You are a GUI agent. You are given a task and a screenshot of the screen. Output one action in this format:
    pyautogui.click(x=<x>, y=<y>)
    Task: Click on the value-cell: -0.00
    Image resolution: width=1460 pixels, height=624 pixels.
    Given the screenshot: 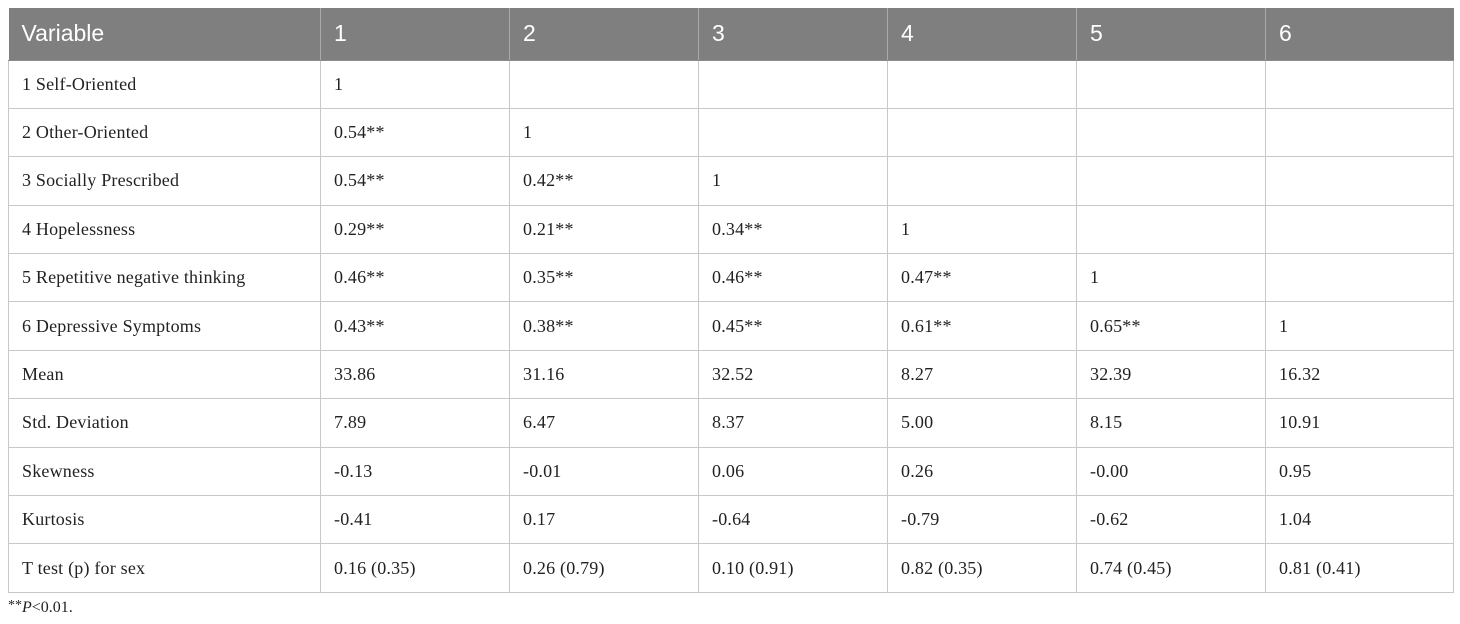 What is the action you would take?
    pyautogui.click(x=1171, y=471)
    